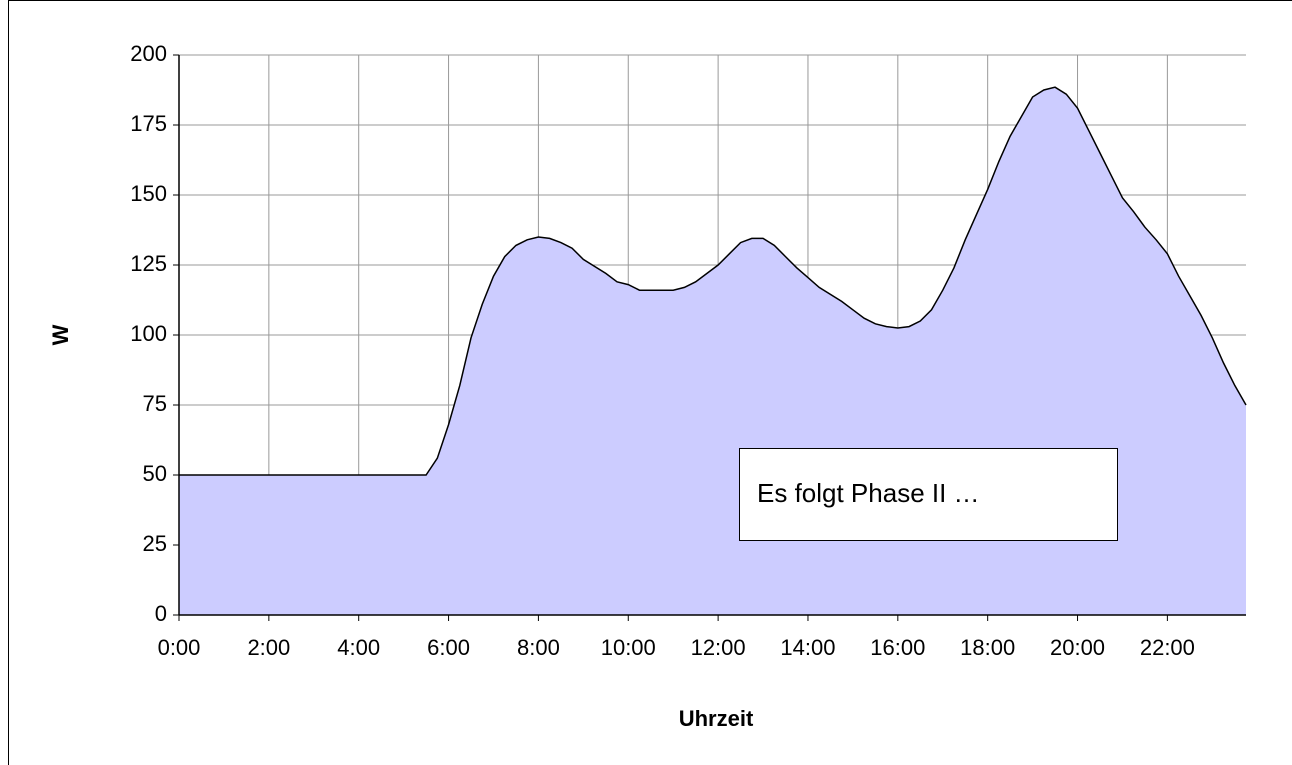  What do you see at coordinates (60, 334) in the screenshot?
I see `y-axis-label: W` at bounding box center [60, 334].